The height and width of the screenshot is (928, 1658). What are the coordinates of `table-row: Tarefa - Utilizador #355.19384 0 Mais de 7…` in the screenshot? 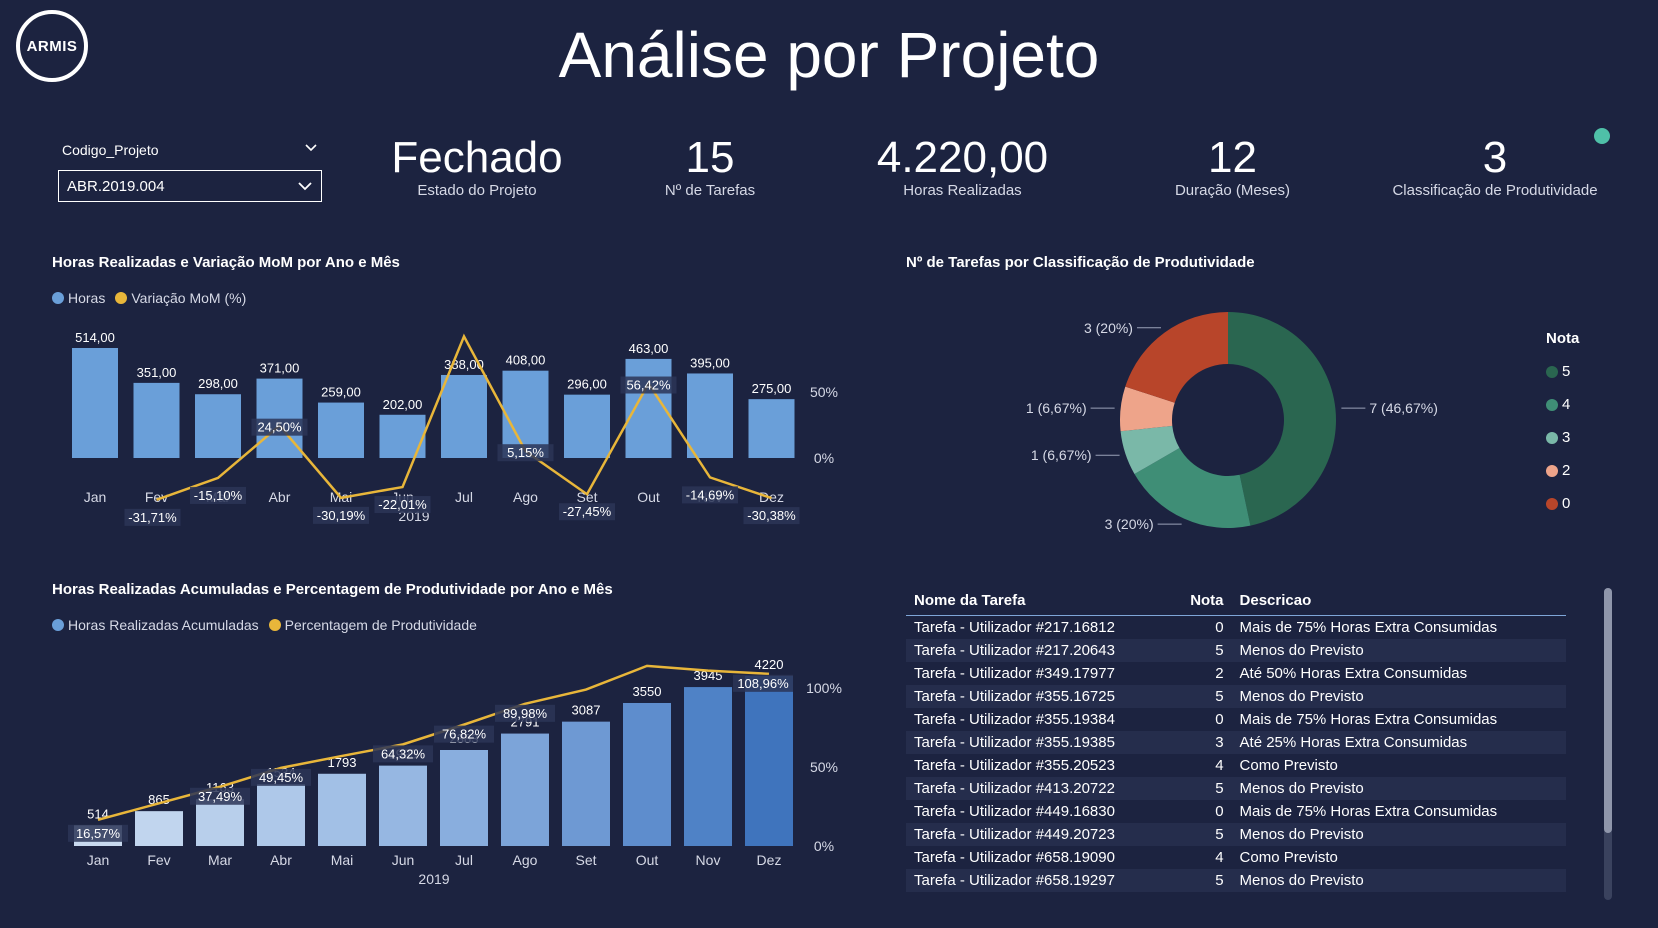 It's located at (1236, 719).